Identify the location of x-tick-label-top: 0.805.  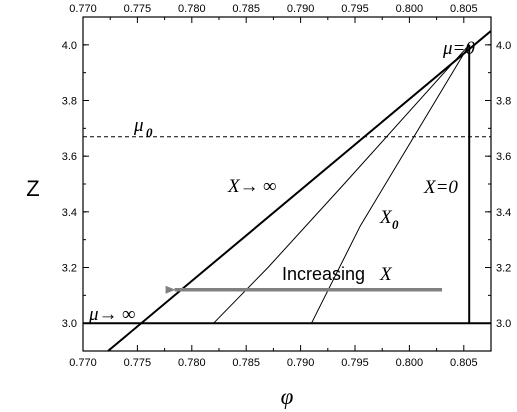
(464, 9).